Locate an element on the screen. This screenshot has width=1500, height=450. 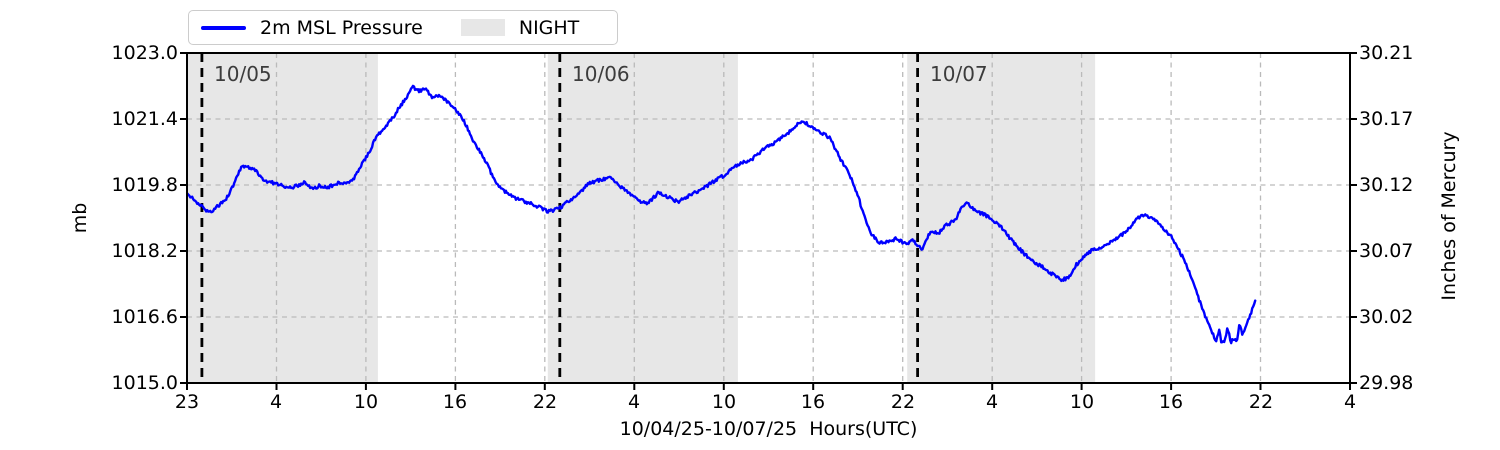
y-tick-label-inhg: 30.12 is located at coordinates (1386, 185).